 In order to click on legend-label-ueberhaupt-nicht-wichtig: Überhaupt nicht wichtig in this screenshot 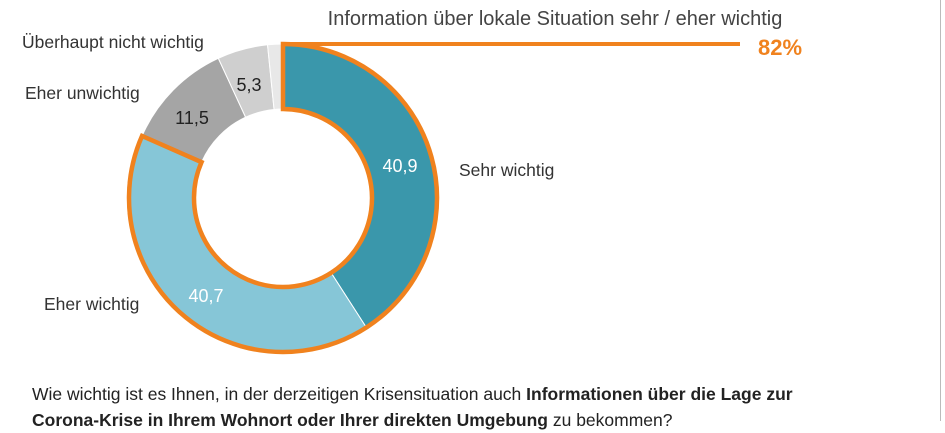, I will do `click(113, 42)`.